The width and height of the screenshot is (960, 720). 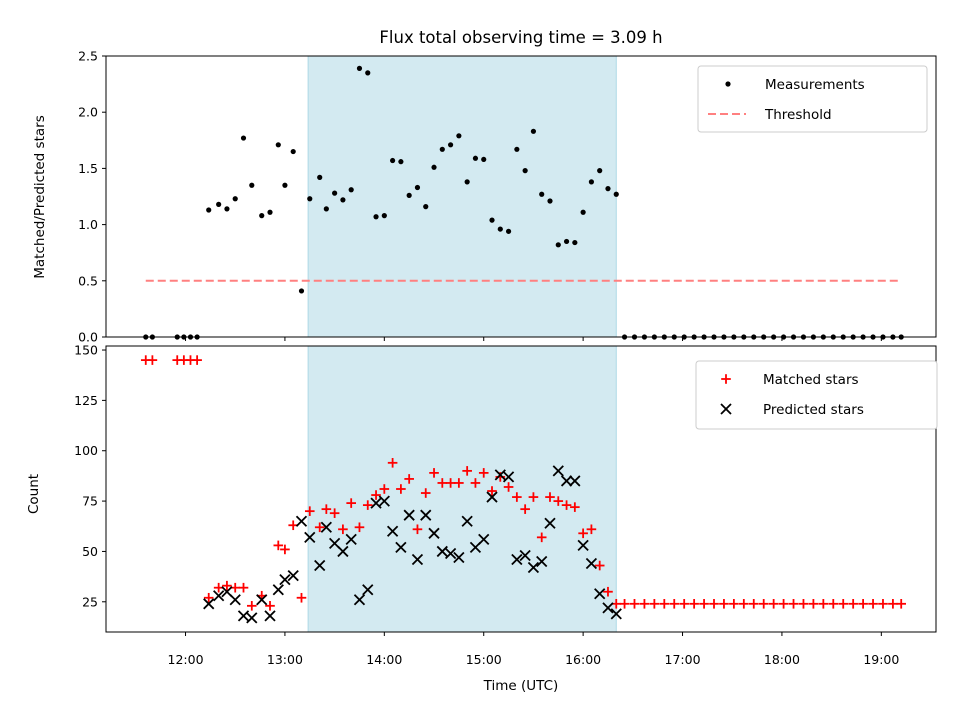 What do you see at coordinates (811, 380) in the screenshot?
I see `legend-label: Matched stars` at bounding box center [811, 380].